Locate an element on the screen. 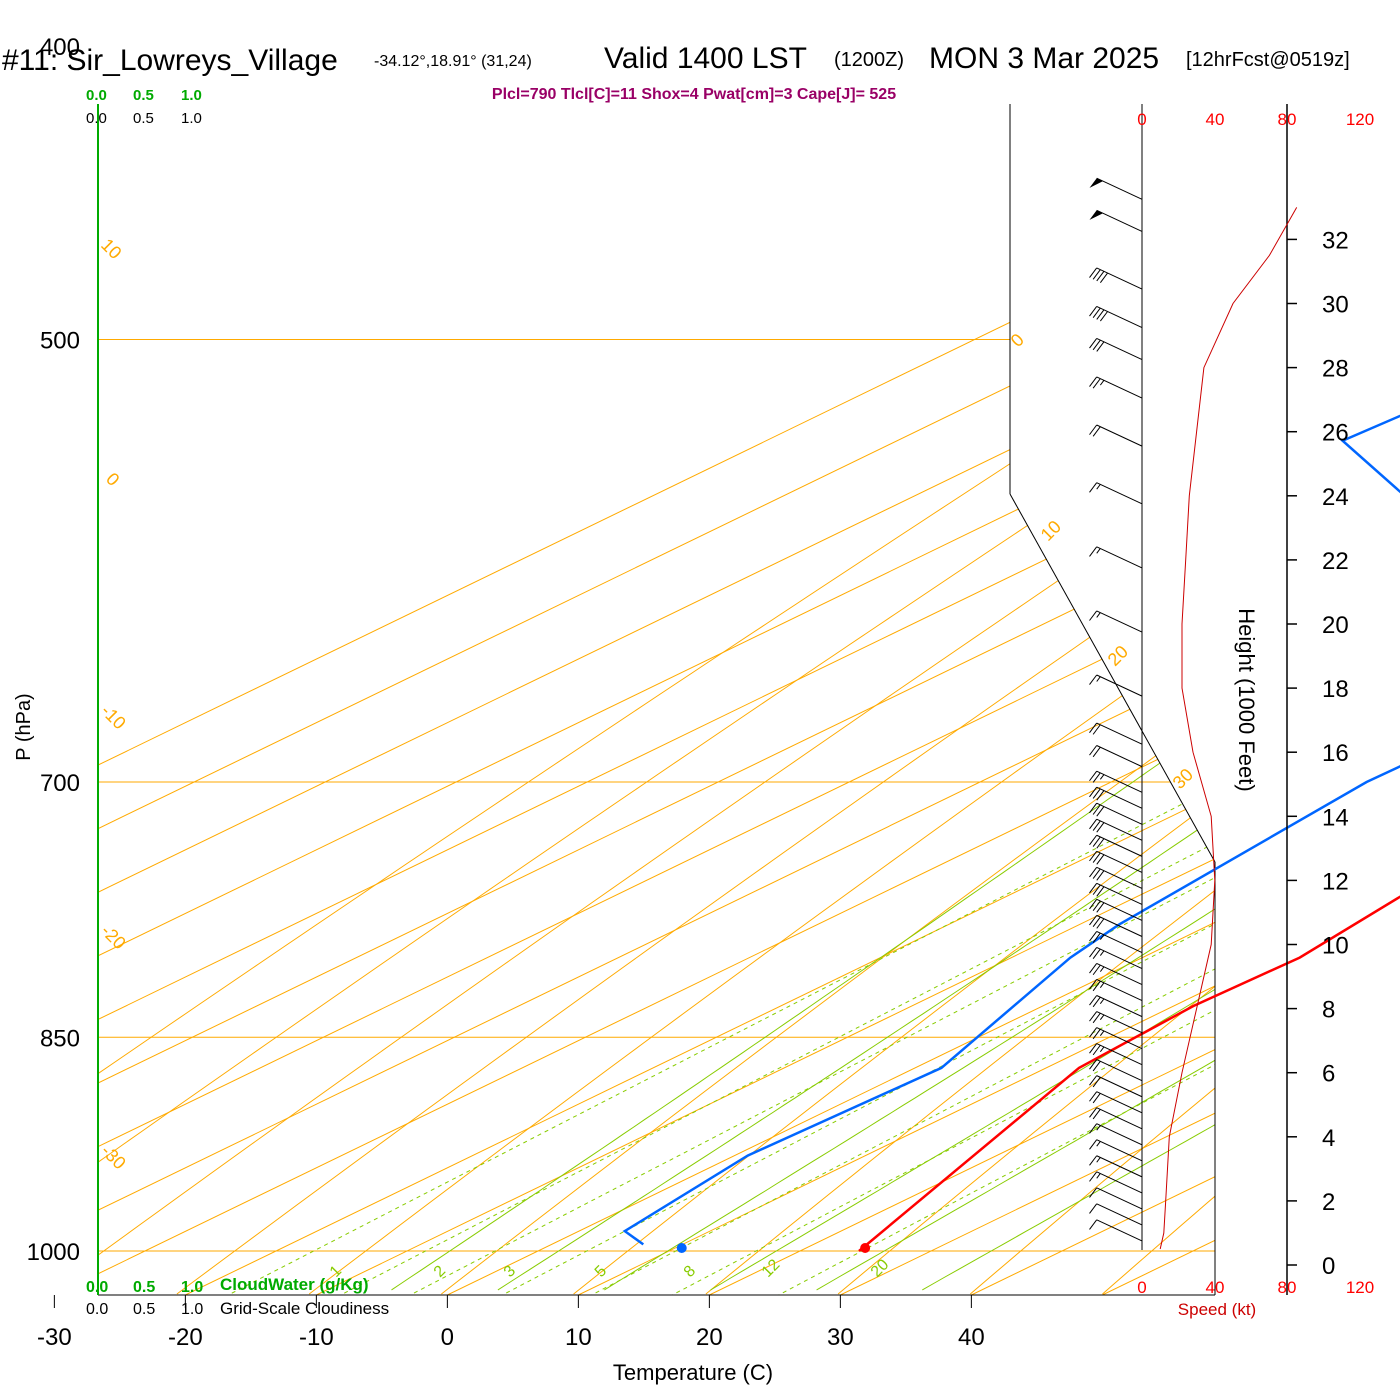  station-name: #11: Sir_Lowreys_Village is located at coordinates (170, 60).